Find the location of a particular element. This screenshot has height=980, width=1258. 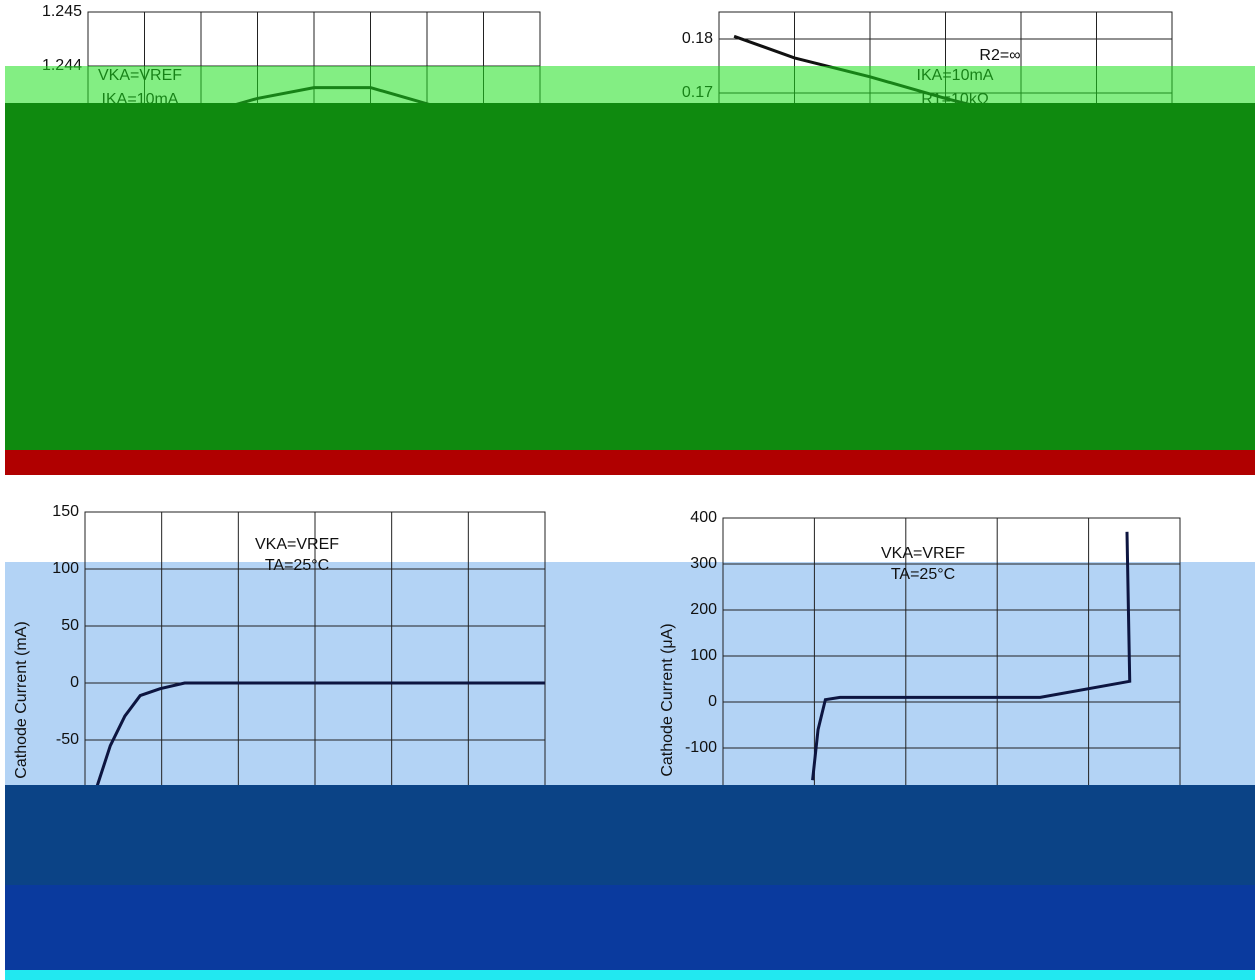

y-tick-label: 50 is located at coordinates (70, 625).